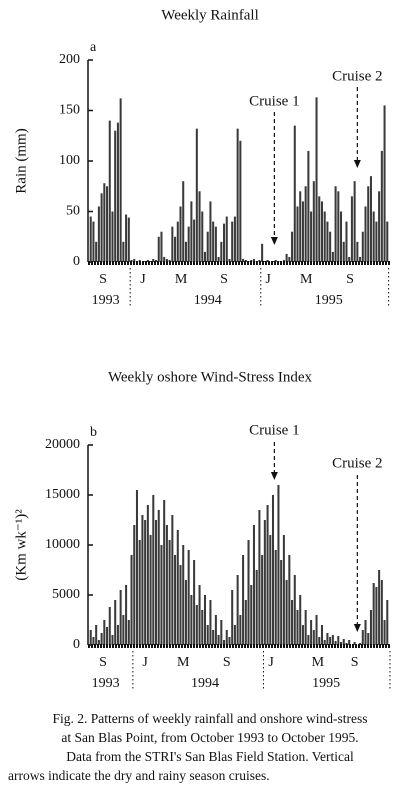 This screenshot has width=419, height=810. Describe the element at coordinates (21, 160) in the screenshot. I see `y-axis-label: Rain (mm)` at that location.